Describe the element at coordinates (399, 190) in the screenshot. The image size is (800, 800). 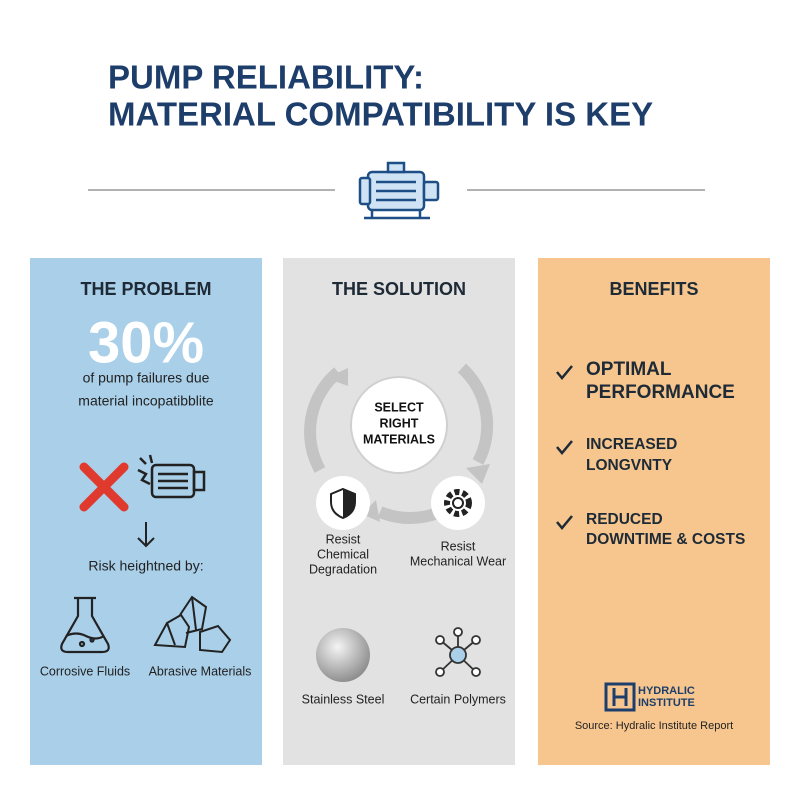
I see `pump-icon` at that location.